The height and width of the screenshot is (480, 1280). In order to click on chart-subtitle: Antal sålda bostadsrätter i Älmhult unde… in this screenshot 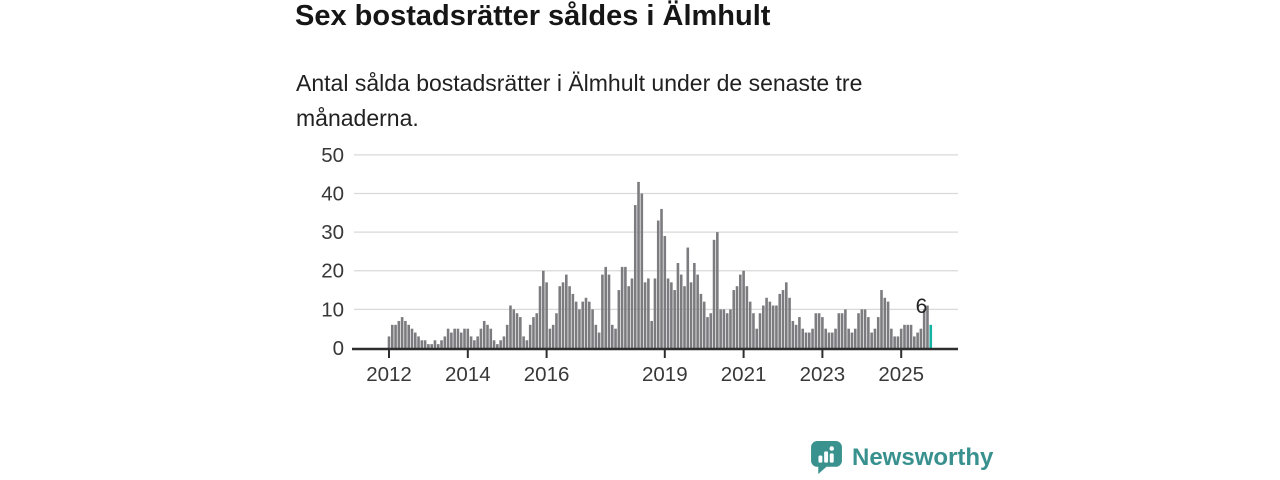, I will do `click(579, 100)`.